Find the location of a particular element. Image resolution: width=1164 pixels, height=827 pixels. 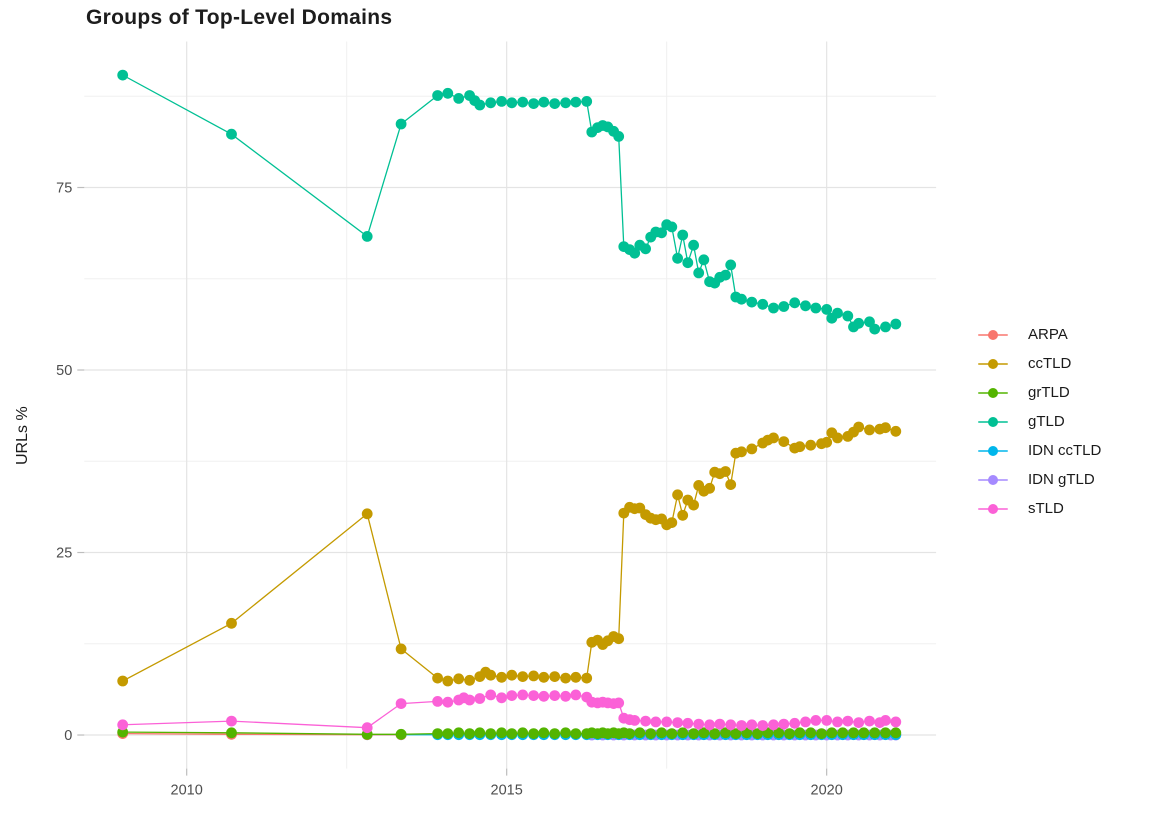

legend-item-ARPA: ARPA is located at coordinates (1039, 334).